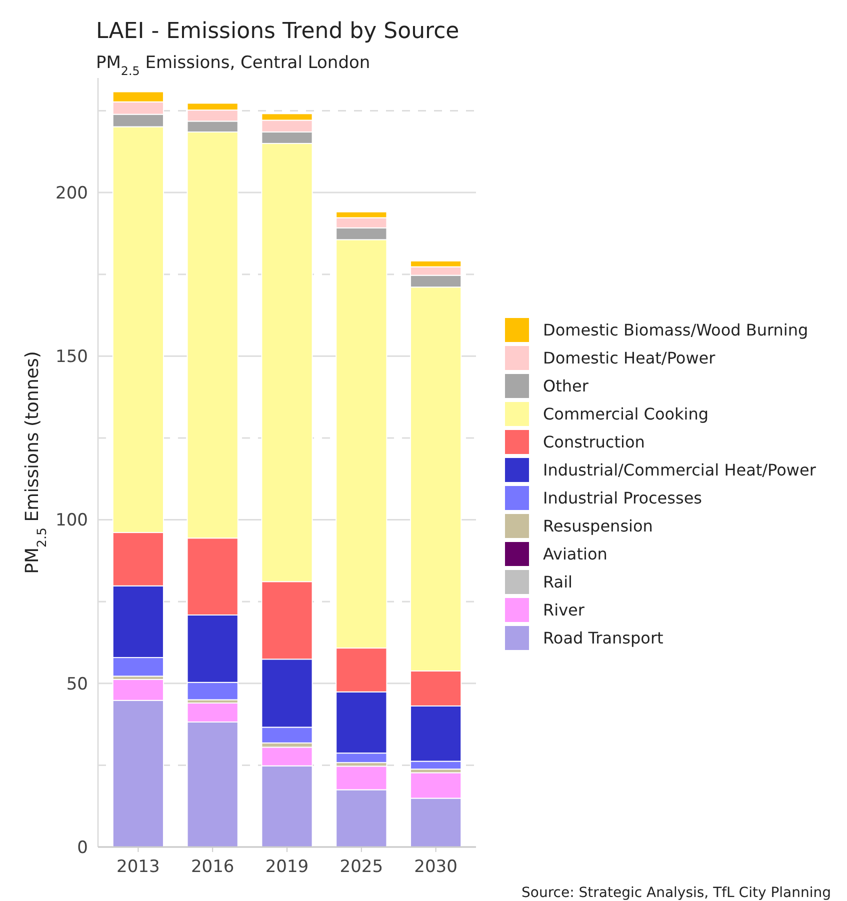 Image resolution: width=847 pixels, height=901 pixels. Describe the element at coordinates (564, 610) in the screenshot. I see `legend-label: River` at that location.